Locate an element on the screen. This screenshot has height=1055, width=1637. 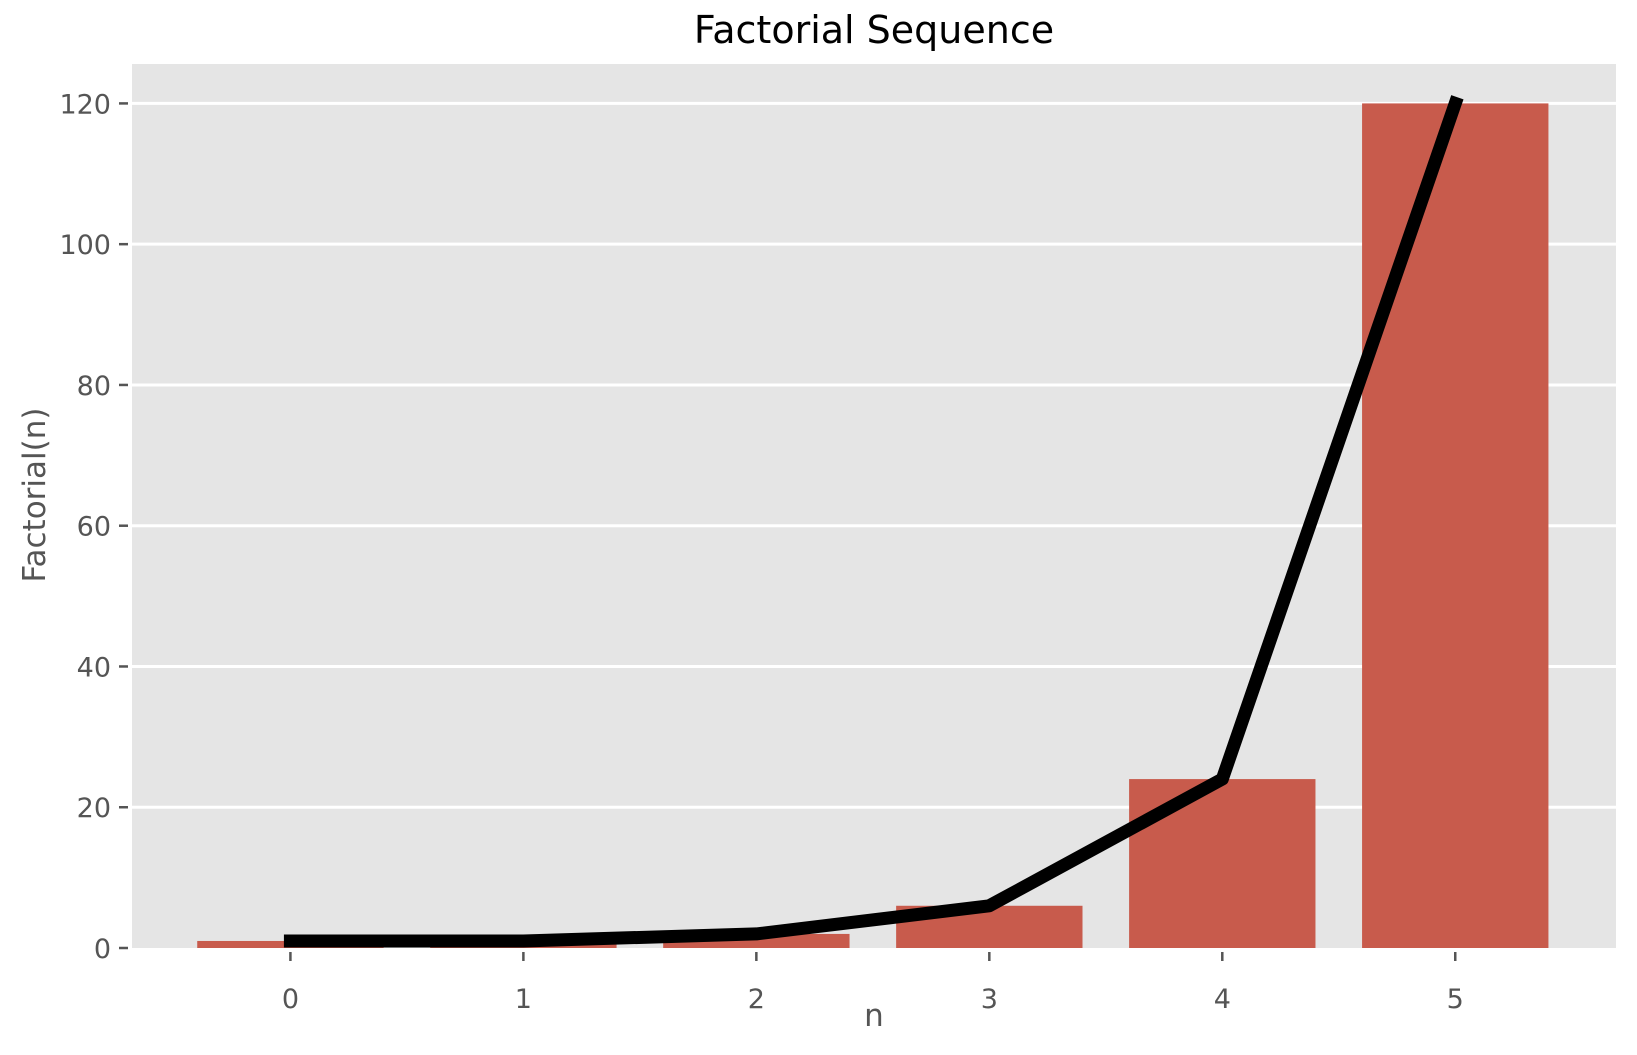
x-tick-label-2: 2 is located at coordinates (756, 999).